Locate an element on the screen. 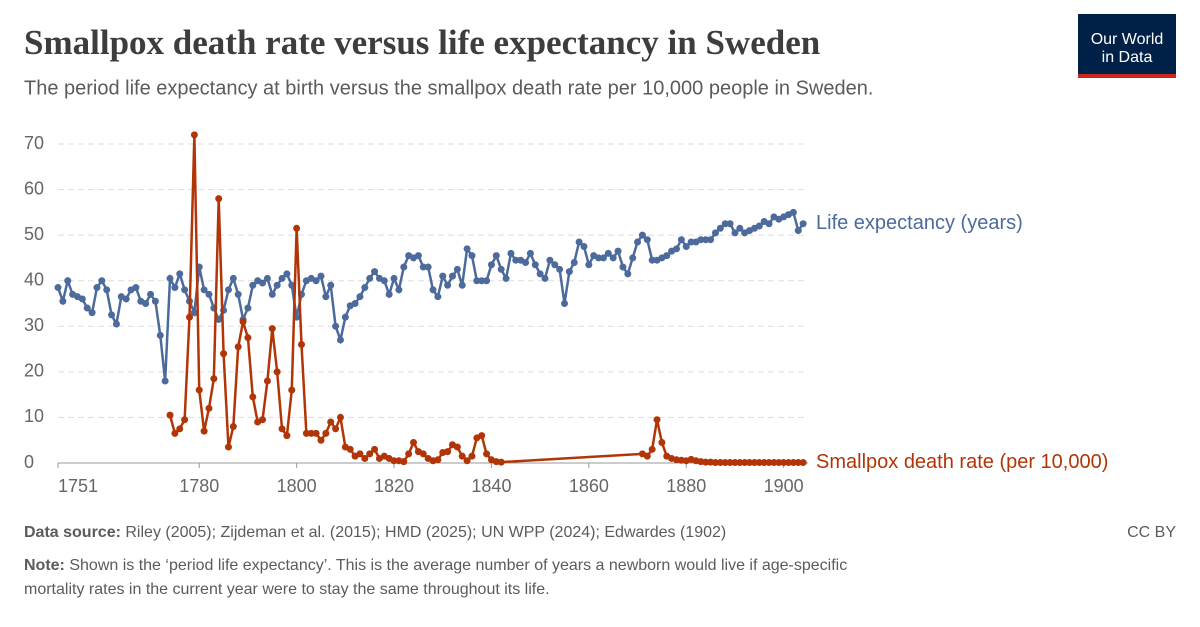  logo is located at coordinates (1127, 46).